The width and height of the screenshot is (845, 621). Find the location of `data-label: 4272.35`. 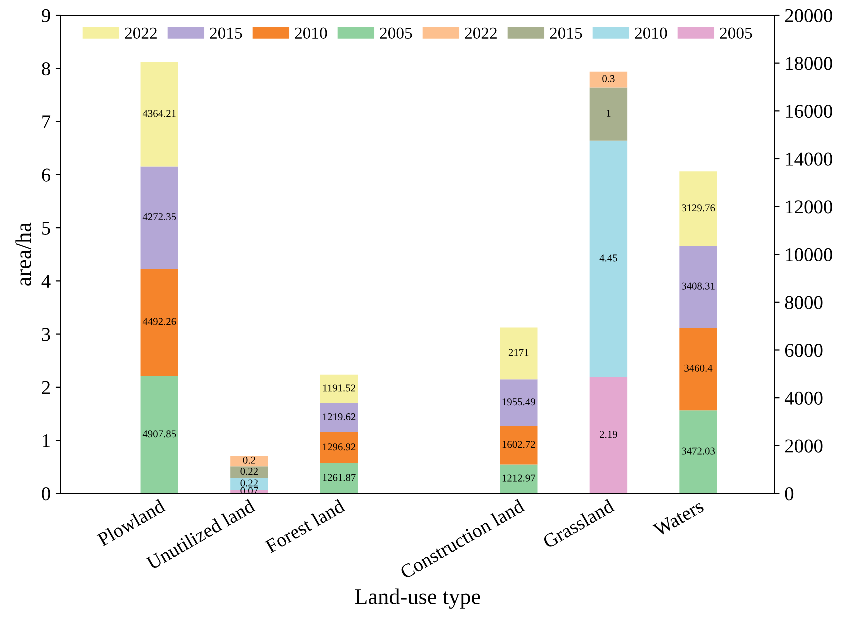

data-label: 4272.35 is located at coordinates (159, 217).